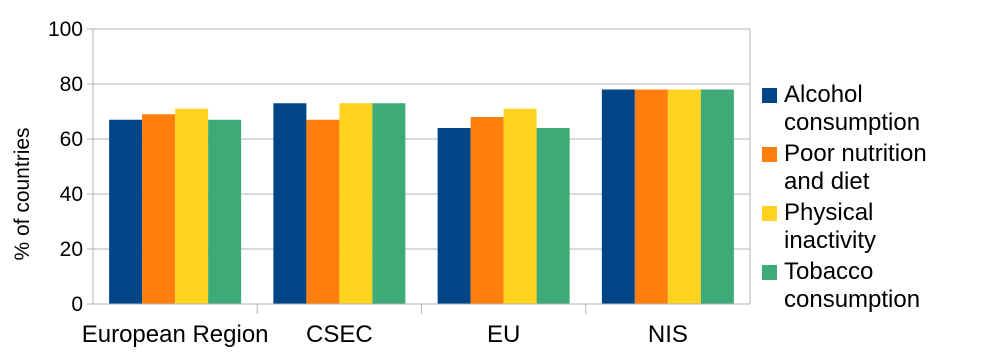  I want to click on y-tick-labels: 0 20 40 60 80 100, so click(65, 167).